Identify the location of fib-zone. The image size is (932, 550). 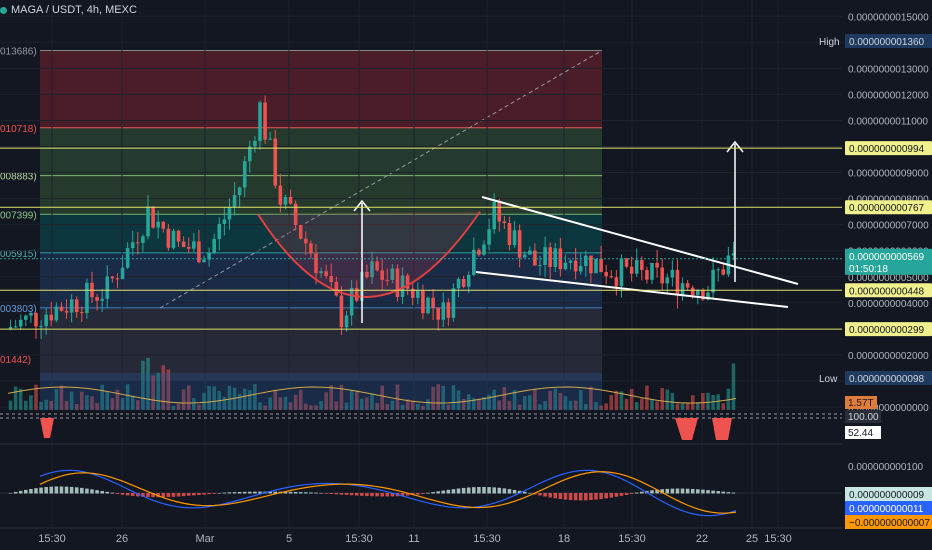
(321, 280).